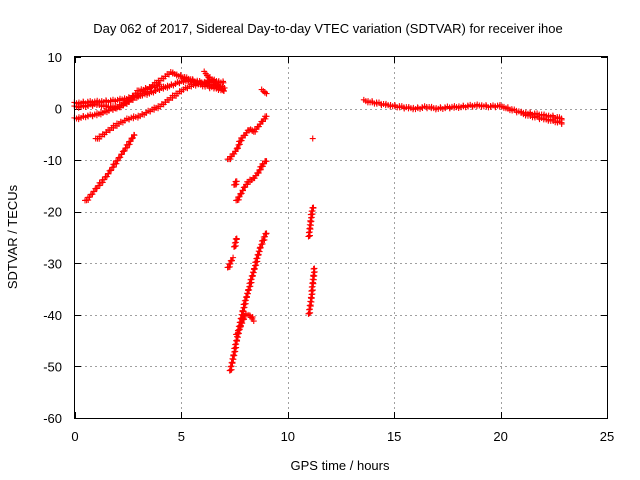  Describe the element at coordinates (607, 436) in the screenshot. I see `x-tick-label: 25` at that location.